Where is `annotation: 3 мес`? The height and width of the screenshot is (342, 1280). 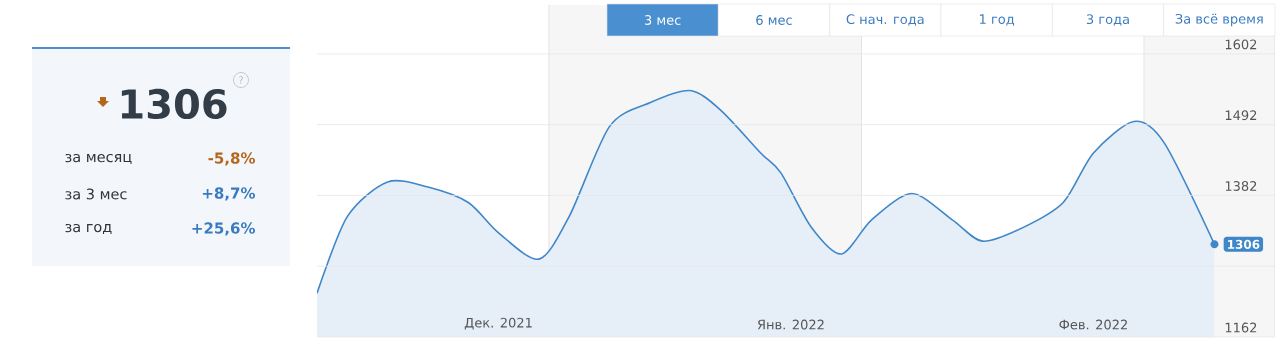
annotation: 3 мес is located at coordinates (662, 20).